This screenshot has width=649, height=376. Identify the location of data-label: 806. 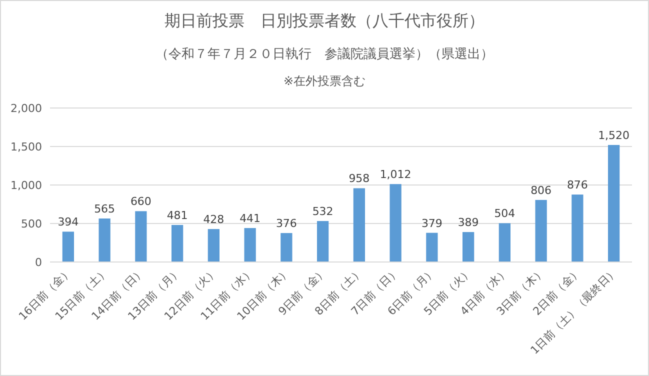
(541, 190).